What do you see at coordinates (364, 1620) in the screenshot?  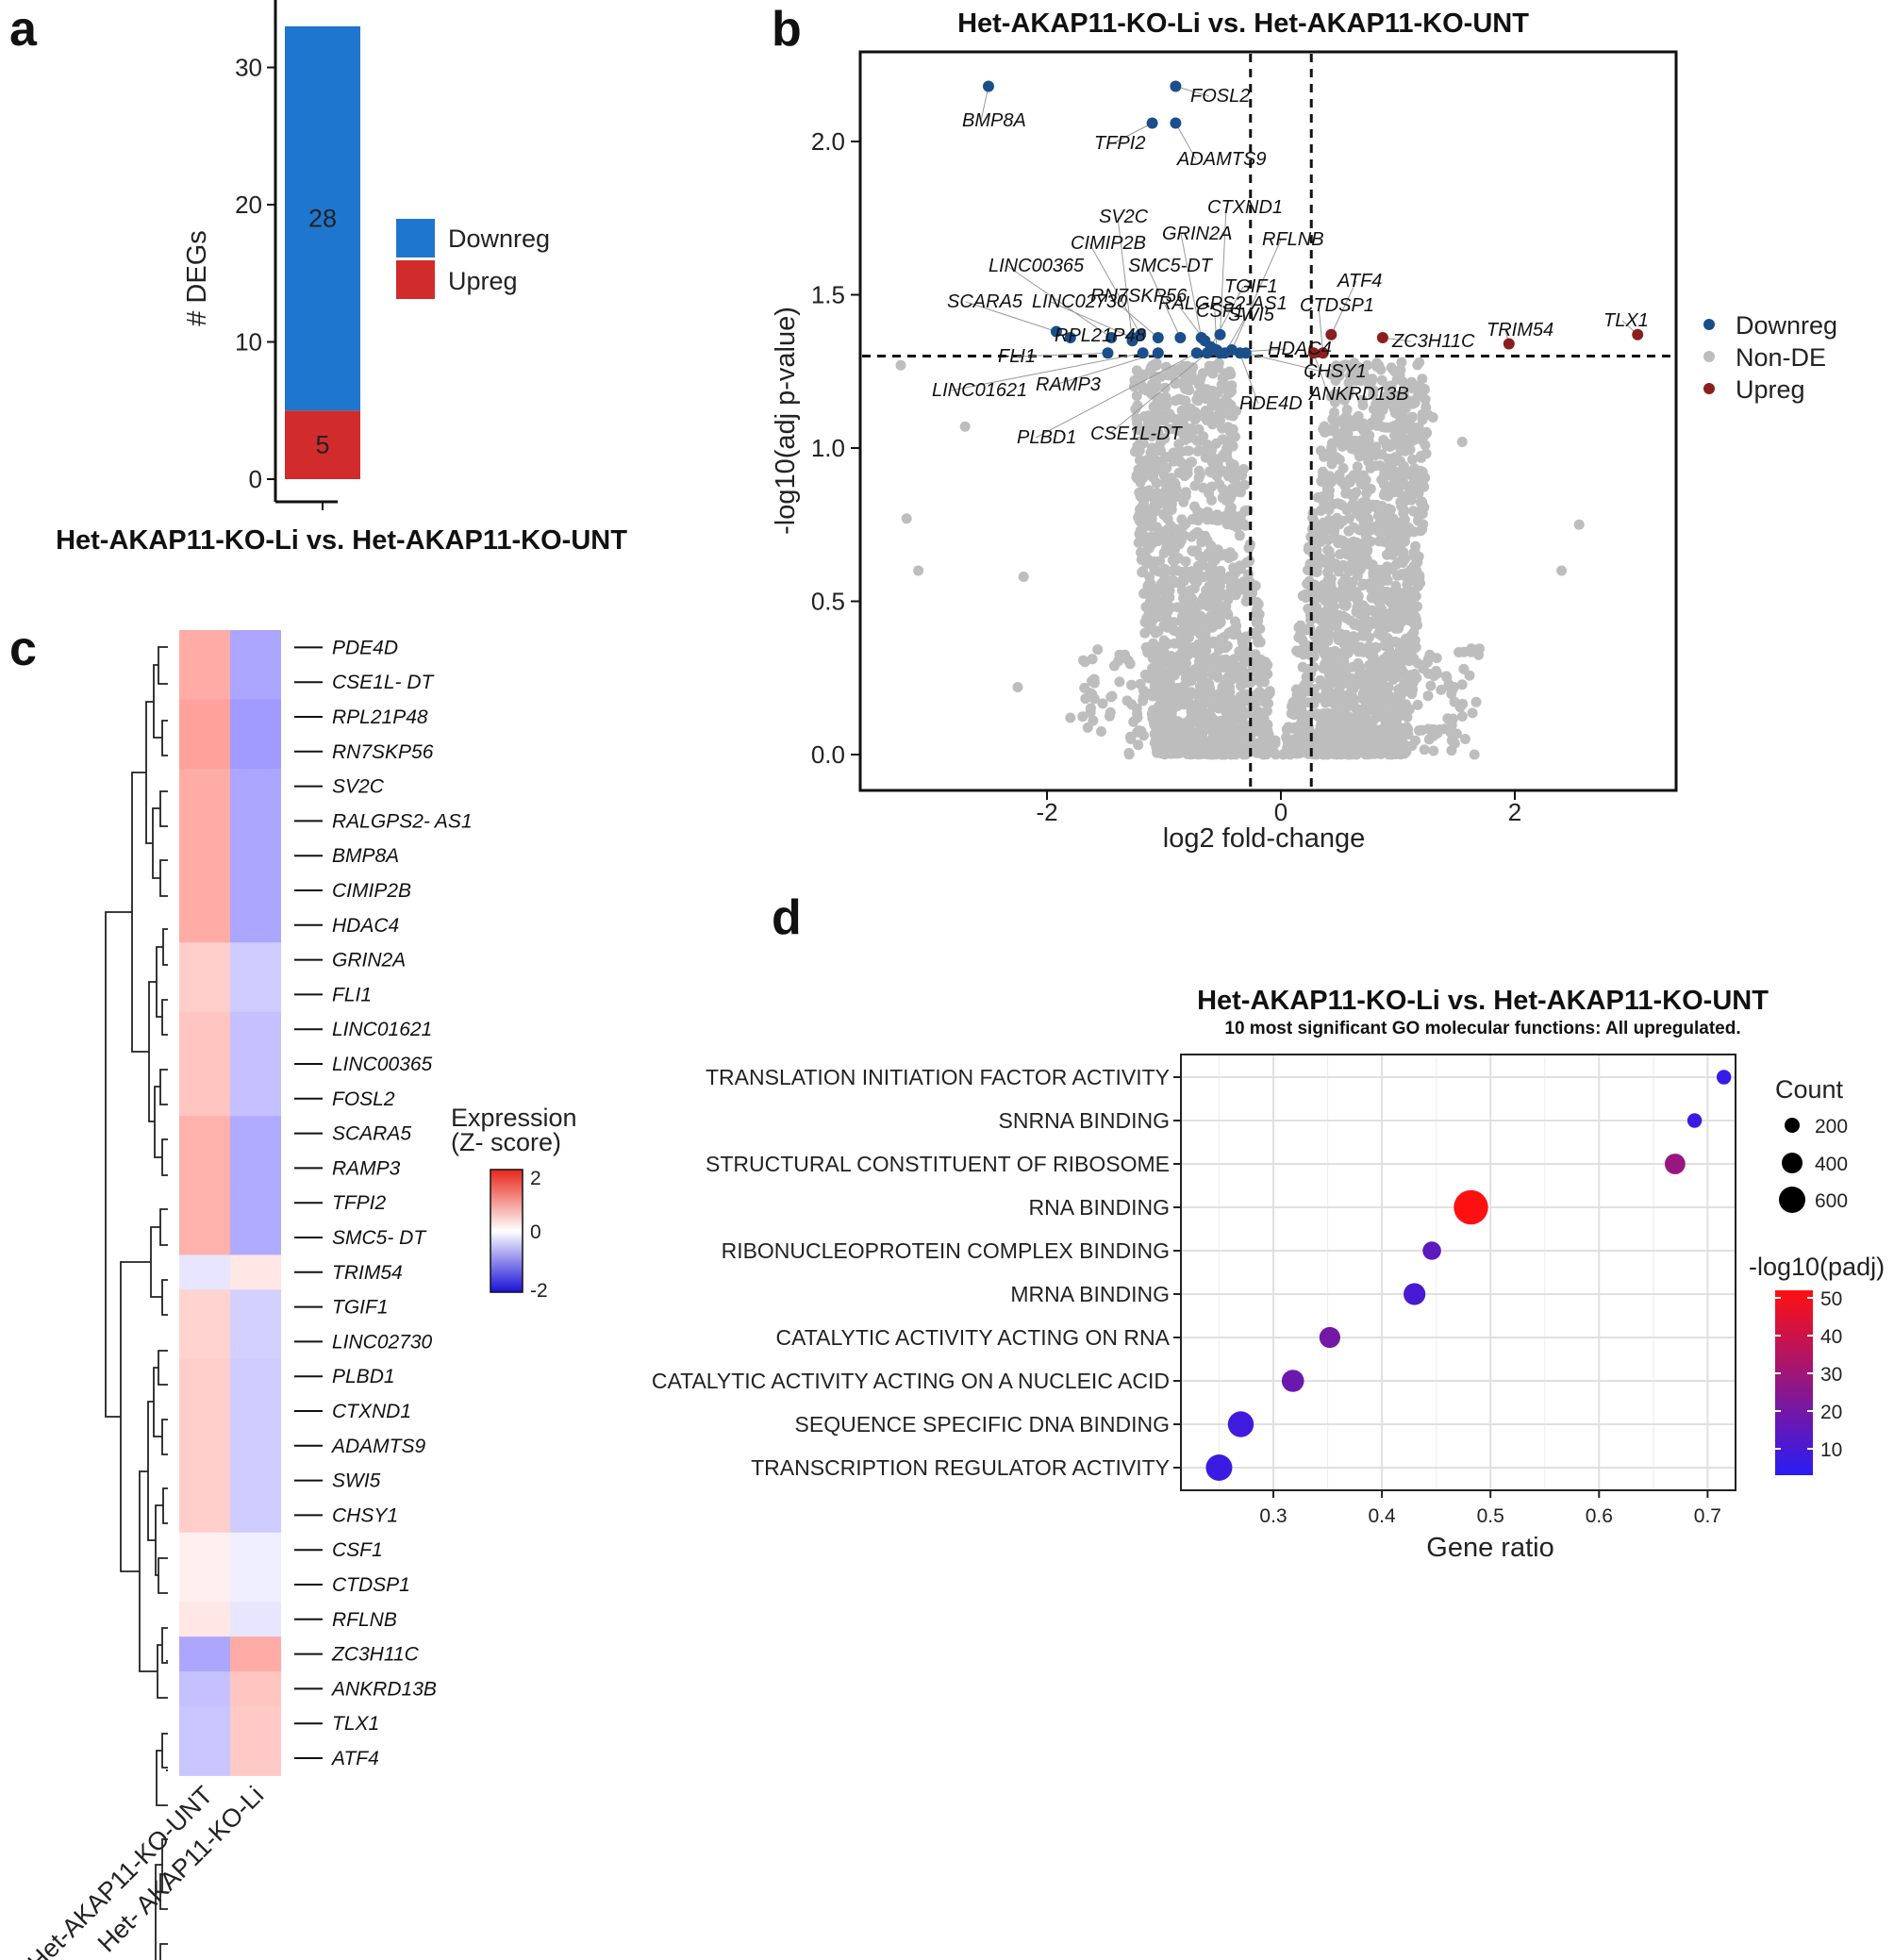 I see `row-label: RFLNB` at bounding box center [364, 1620].